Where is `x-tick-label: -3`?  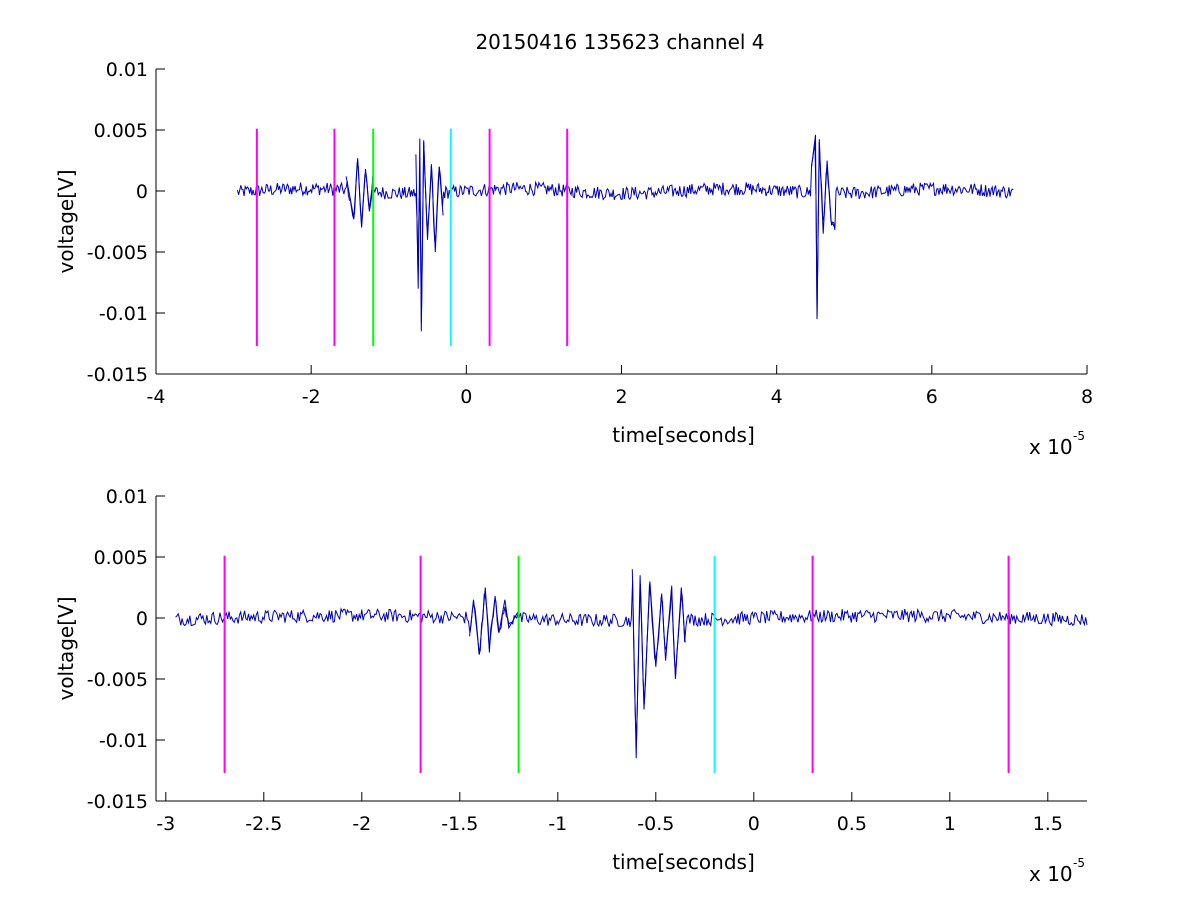 x-tick-label: -3 is located at coordinates (165, 824).